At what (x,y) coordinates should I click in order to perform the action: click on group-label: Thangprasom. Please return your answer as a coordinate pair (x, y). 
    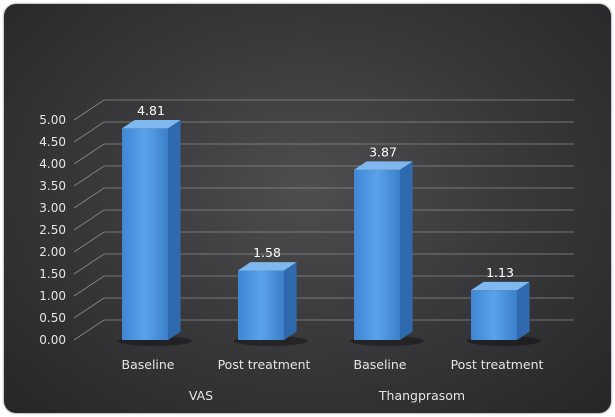
    Looking at the image, I should click on (421, 395).